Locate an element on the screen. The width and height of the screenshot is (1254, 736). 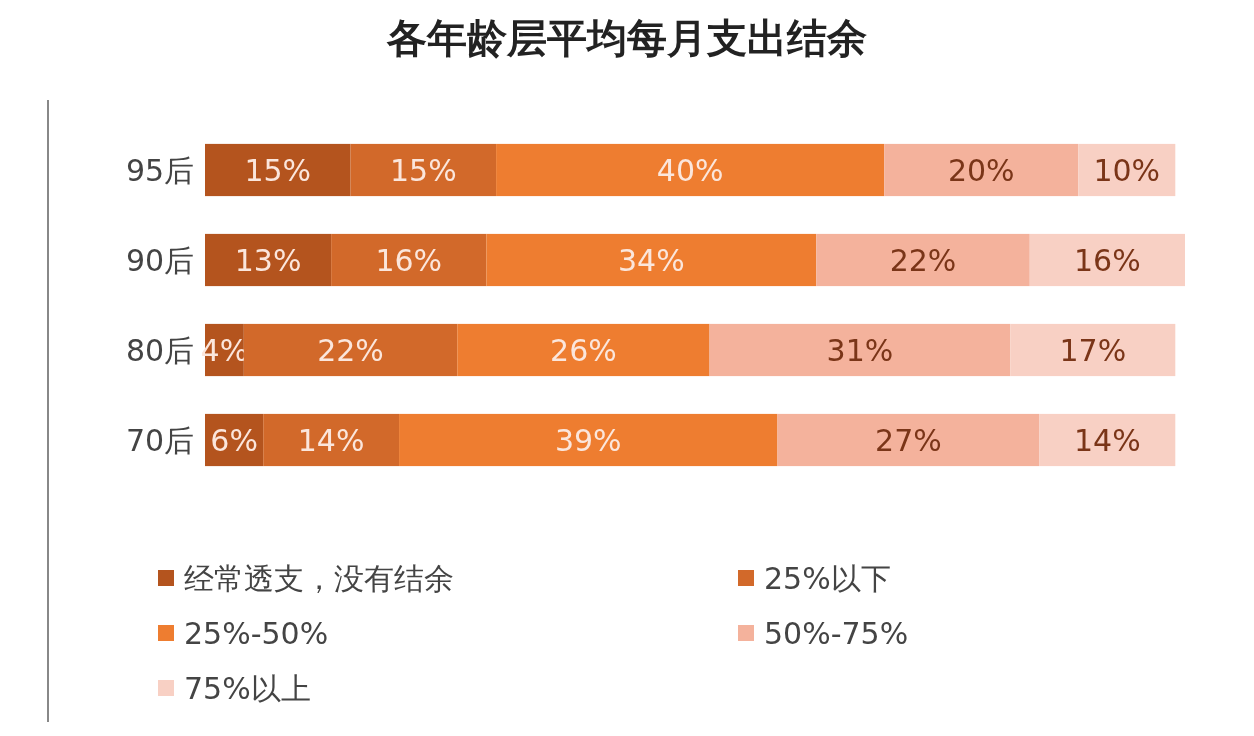
data-label: 17% is located at coordinates (1093, 350).